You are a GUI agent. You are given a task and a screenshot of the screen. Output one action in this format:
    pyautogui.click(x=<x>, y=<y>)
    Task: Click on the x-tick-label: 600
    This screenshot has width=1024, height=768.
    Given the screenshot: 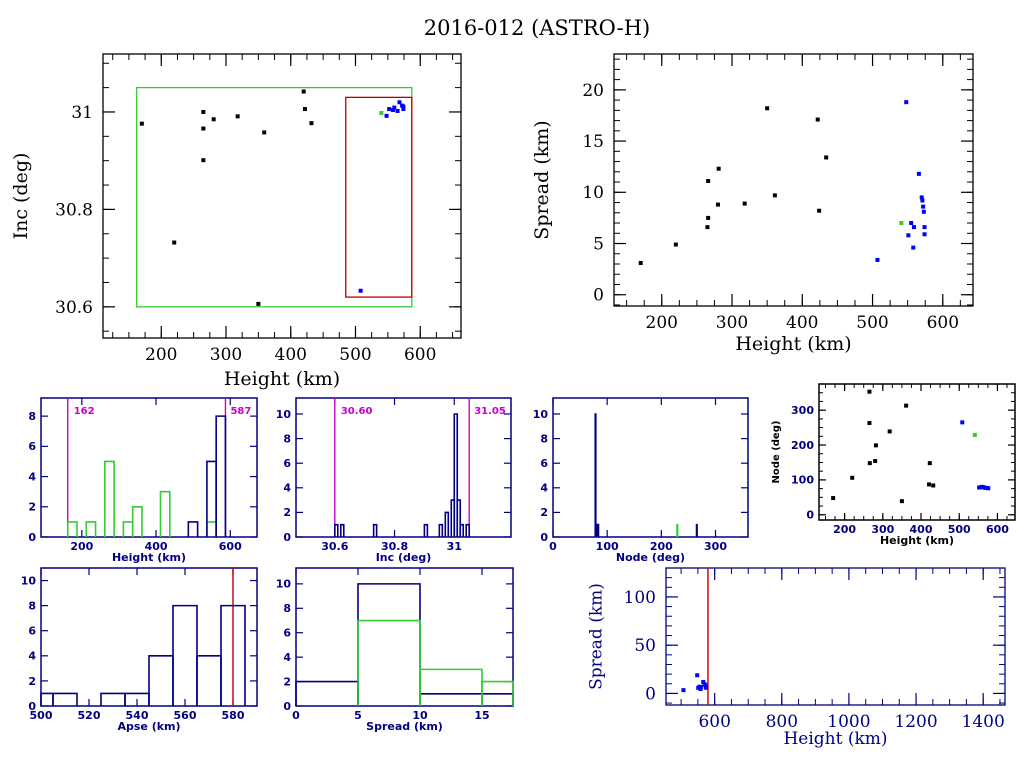 What is the action you would take?
    pyautogui.click(x=420, y=355)
    